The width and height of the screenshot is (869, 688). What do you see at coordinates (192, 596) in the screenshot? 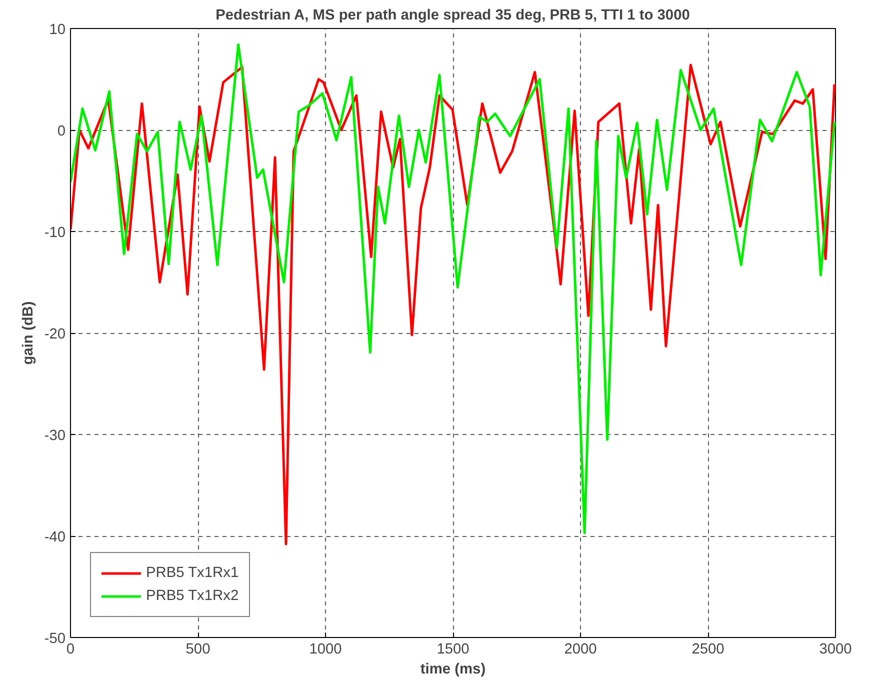
I see `legend-label: PRB5 Tx1Rx2` at bounding box center [192, 596].